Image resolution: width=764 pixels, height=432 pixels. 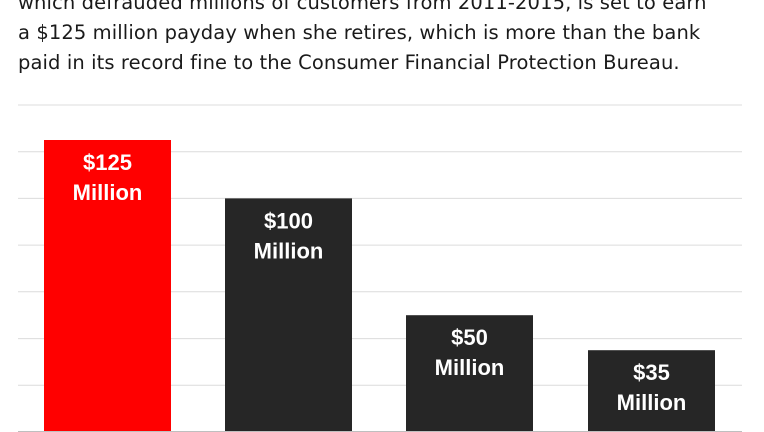 I want to click on data-label: $100, so click(x=288, y=220).